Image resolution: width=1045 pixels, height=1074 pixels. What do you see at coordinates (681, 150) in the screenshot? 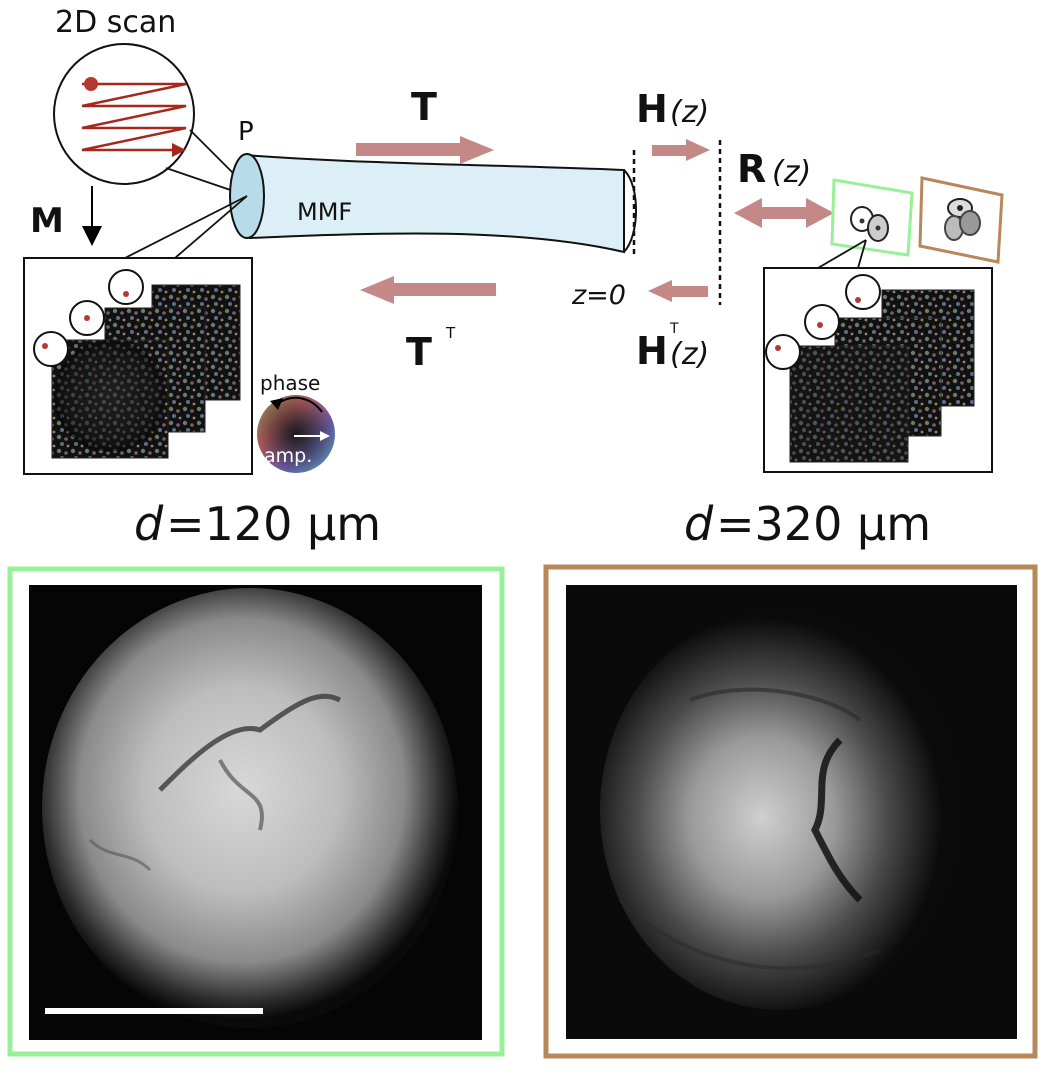
I see `forward-propagation-arrow` at bounding box center [681, 150].